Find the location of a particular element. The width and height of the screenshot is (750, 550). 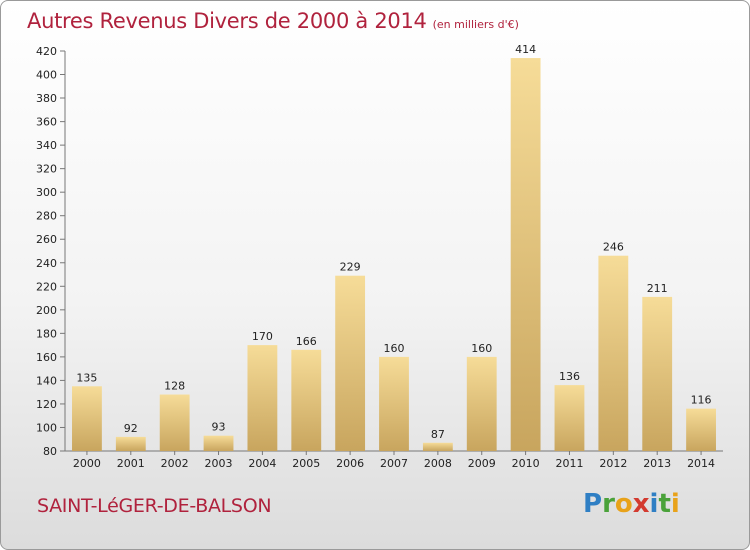

y-tick-label: 180 is located at coordinates (46, 333).